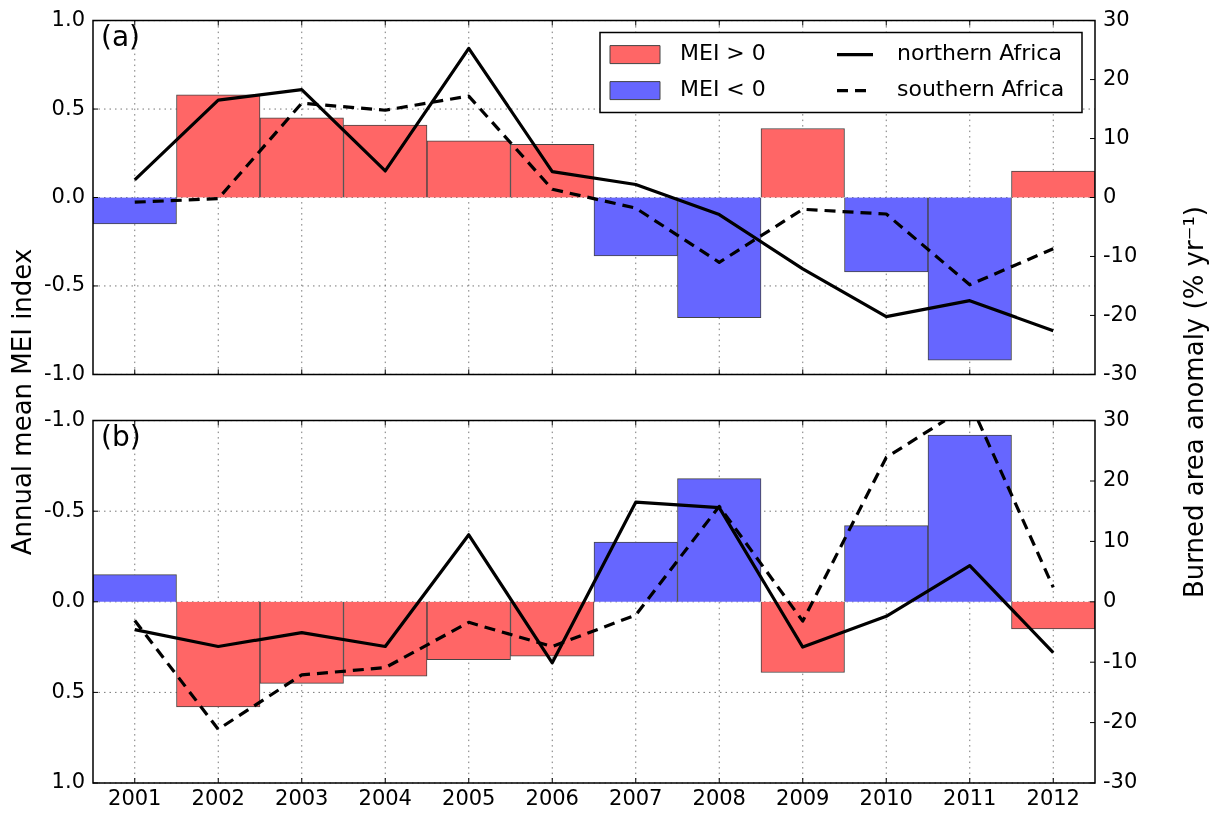 The width and height of the screenshot is (1218, 814). I want to click on legend-label: northern Africa, so click(979, 53).